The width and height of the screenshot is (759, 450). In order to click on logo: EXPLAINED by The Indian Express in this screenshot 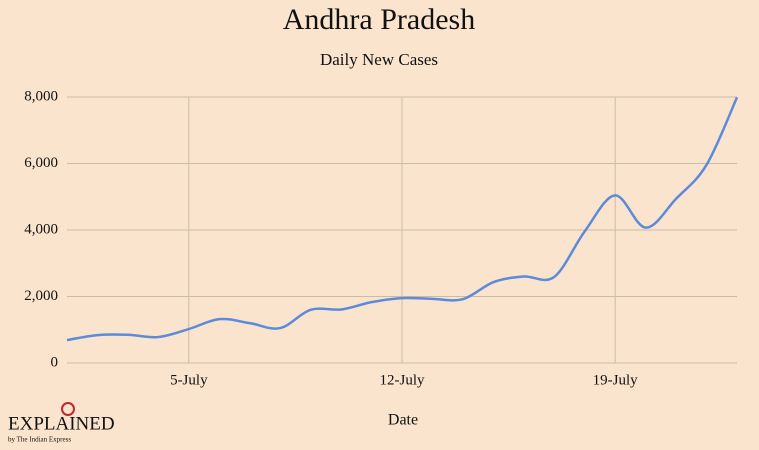, I will do `click(61, 423)`.